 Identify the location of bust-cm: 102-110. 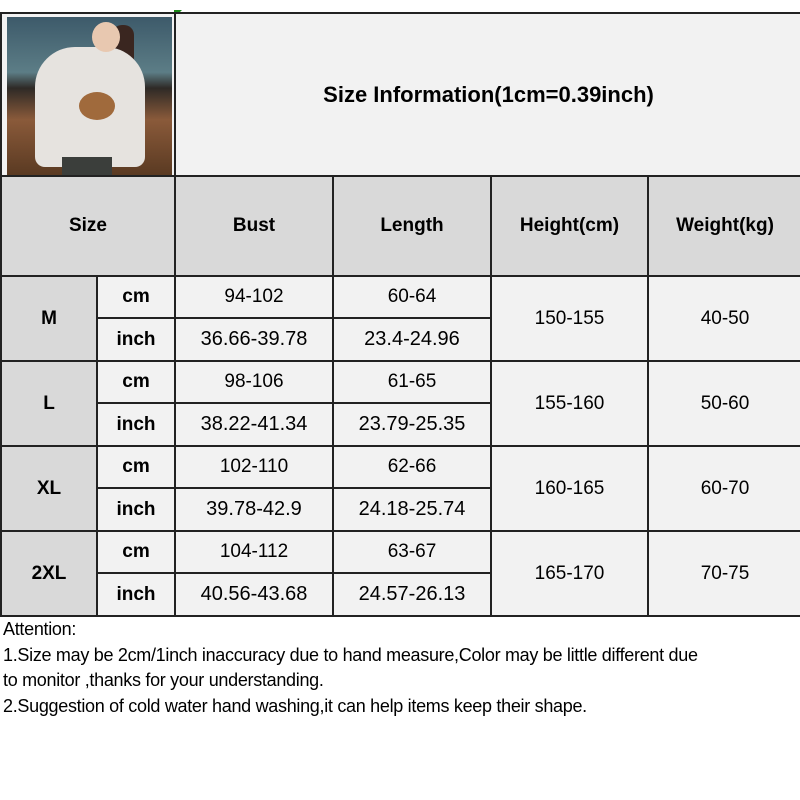
(254, 467).